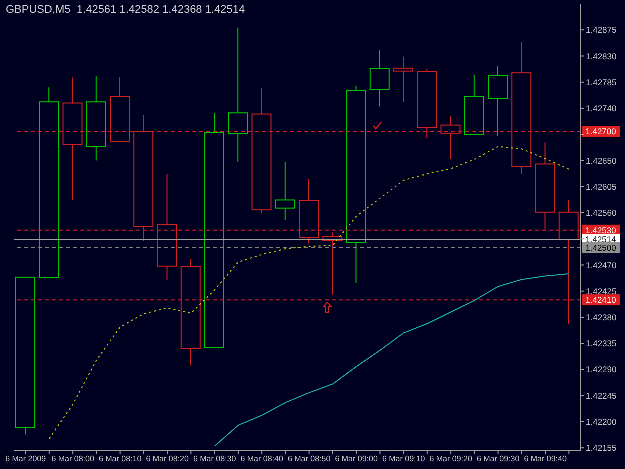  What do you see at coordinates (601, 82) in the screenshot?
I see `y-tick-label: 1.42785` at bounding box center [601, 82].